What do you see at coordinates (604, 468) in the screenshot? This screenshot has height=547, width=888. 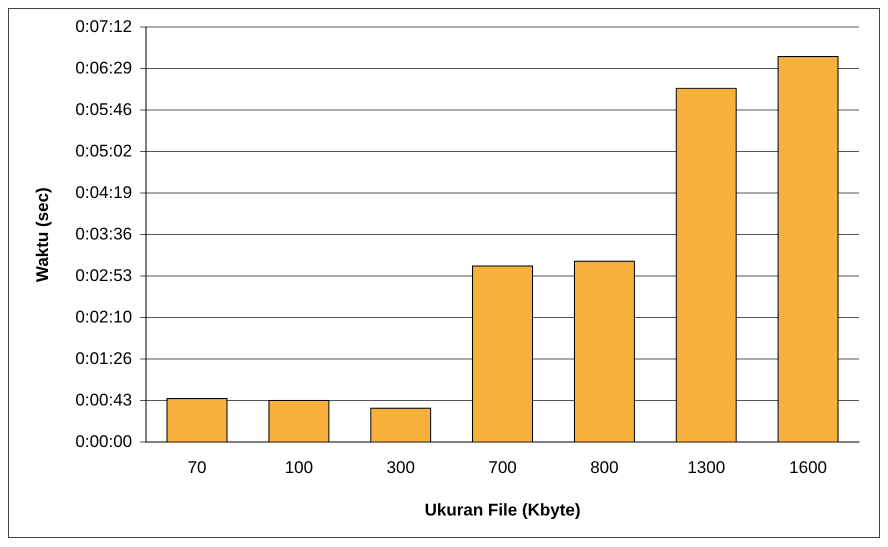 I see `x-tick-label: 800` at bounding box center [604, 468].